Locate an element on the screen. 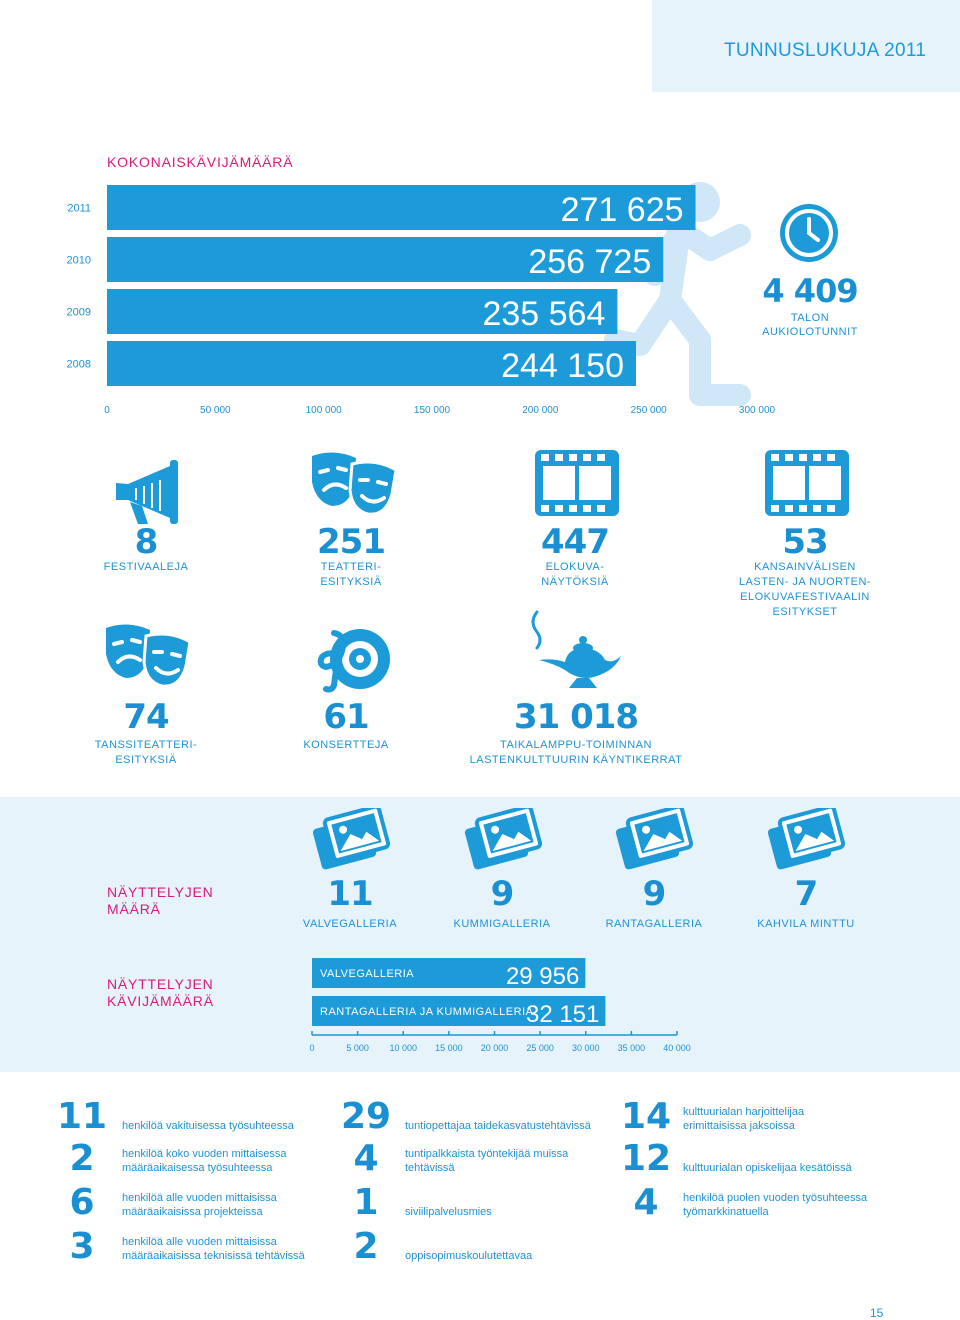 The width and height of the screenshot is (960, 1320). exhibit-axis-tick: 35 000 is located at coordinates (632, 1048).